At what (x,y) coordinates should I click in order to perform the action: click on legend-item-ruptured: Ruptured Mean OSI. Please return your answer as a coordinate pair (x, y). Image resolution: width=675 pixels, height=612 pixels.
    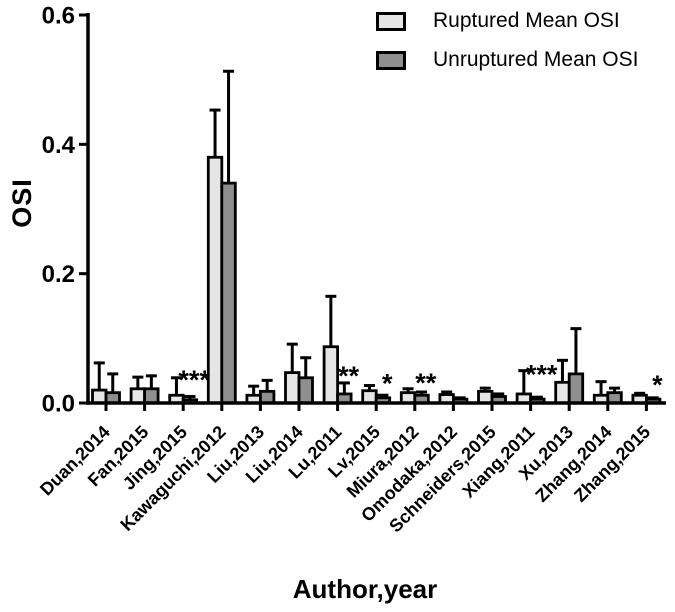
    Looking at the image, I should click on (507, 20).